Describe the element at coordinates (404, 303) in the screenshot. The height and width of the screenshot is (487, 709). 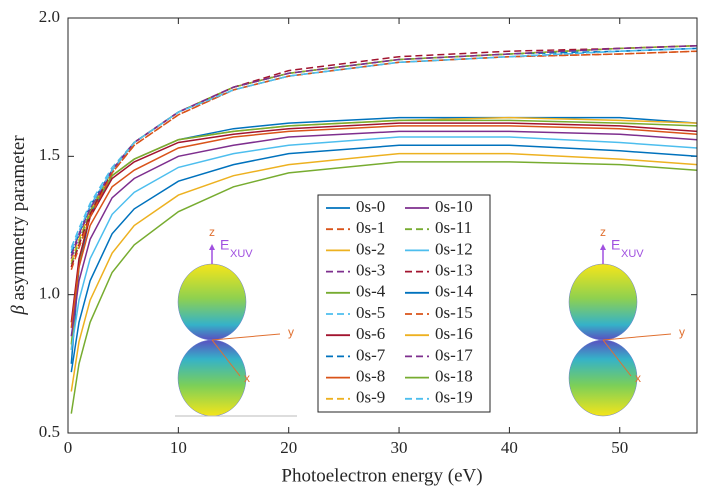
I see `legend-box` at that location.